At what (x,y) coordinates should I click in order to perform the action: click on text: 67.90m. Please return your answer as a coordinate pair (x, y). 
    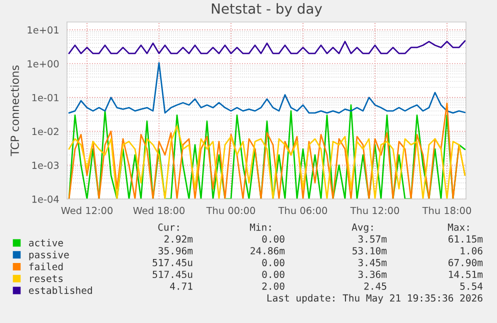
    Looking at the image, I should click on (465, 262).